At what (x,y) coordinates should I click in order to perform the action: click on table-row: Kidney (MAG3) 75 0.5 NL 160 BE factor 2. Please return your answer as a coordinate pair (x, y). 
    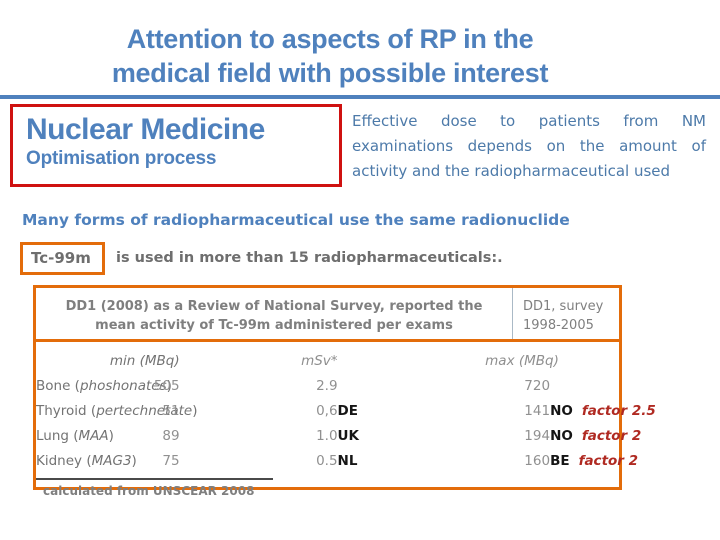
    Looking at the image, I should click on (337, 460).